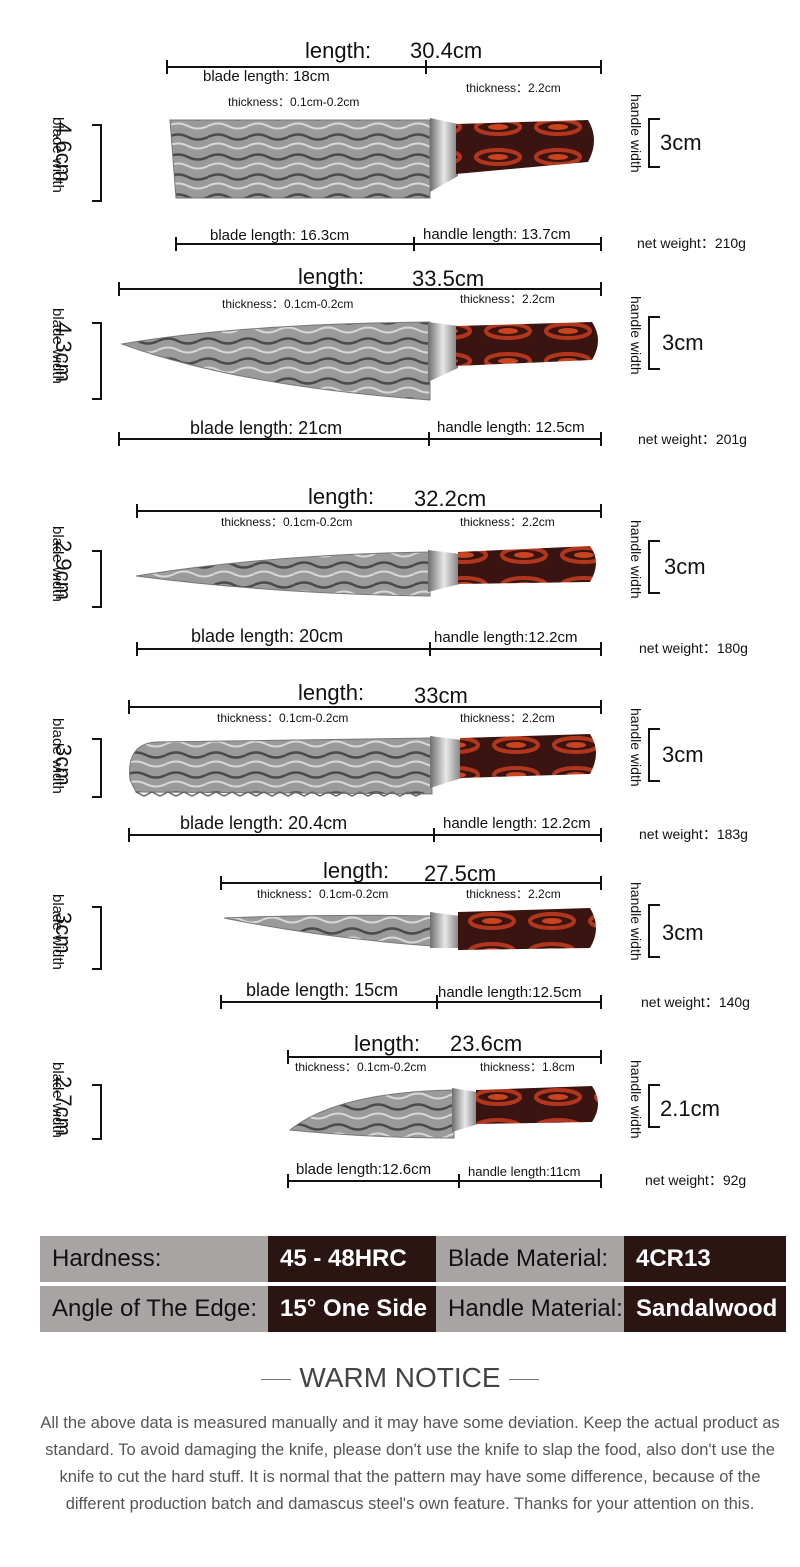 The image size is (800, 1567). I want to click on blade-length-bottom: blade length: 21cm, so click(266, 428).